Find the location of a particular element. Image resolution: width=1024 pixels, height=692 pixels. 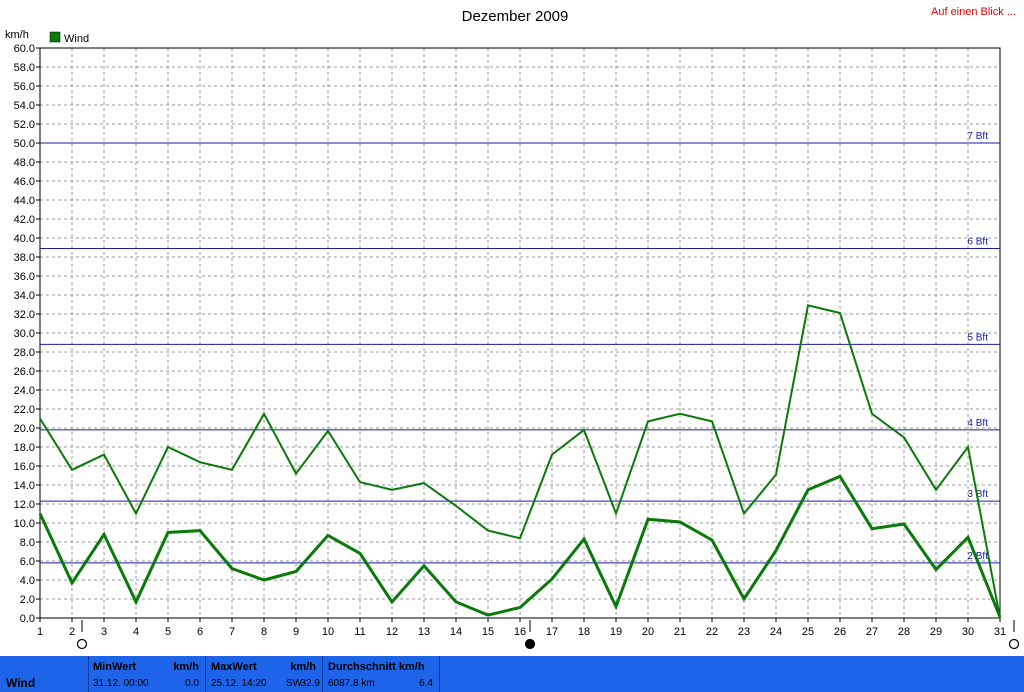

y-tick-label: 46.0 is located at coordinates (24, 182).